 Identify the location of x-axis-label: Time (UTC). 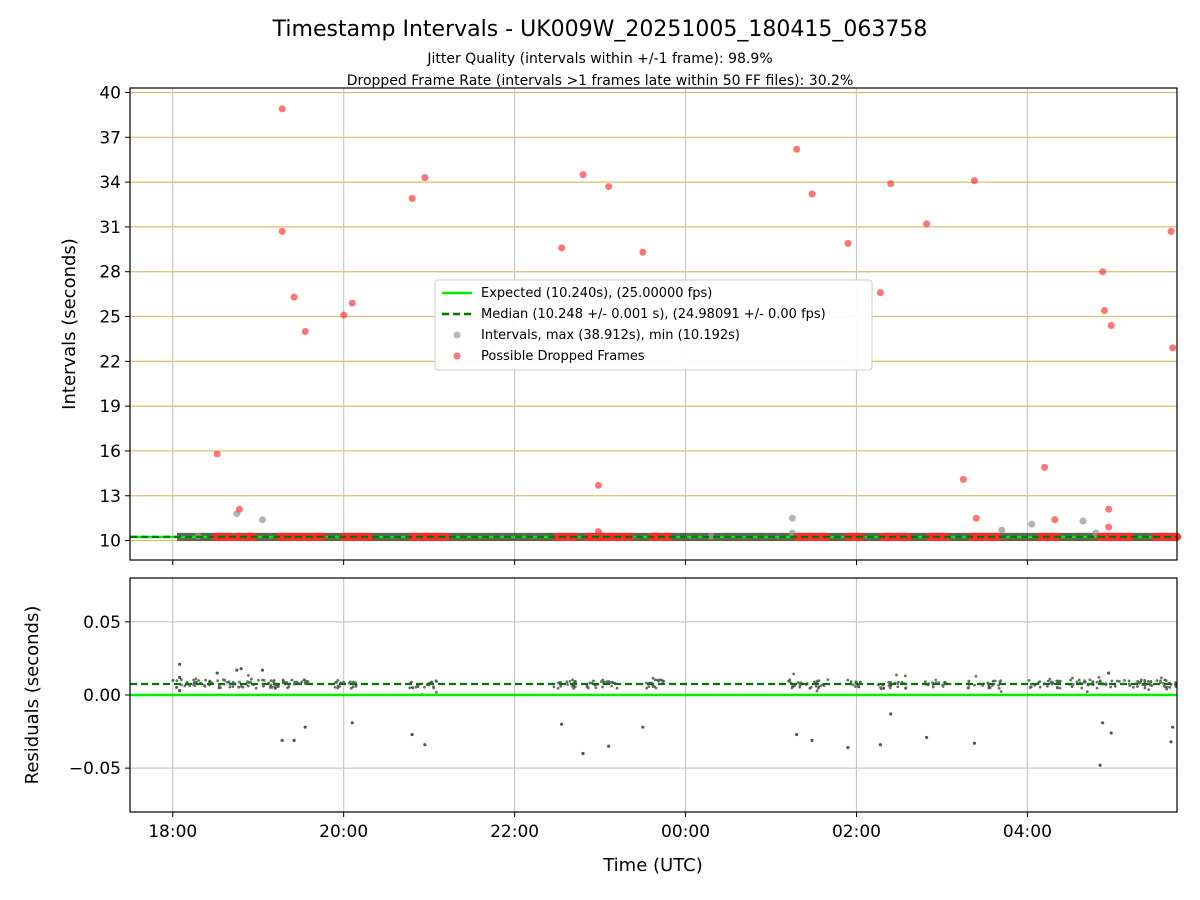
(652, 865).